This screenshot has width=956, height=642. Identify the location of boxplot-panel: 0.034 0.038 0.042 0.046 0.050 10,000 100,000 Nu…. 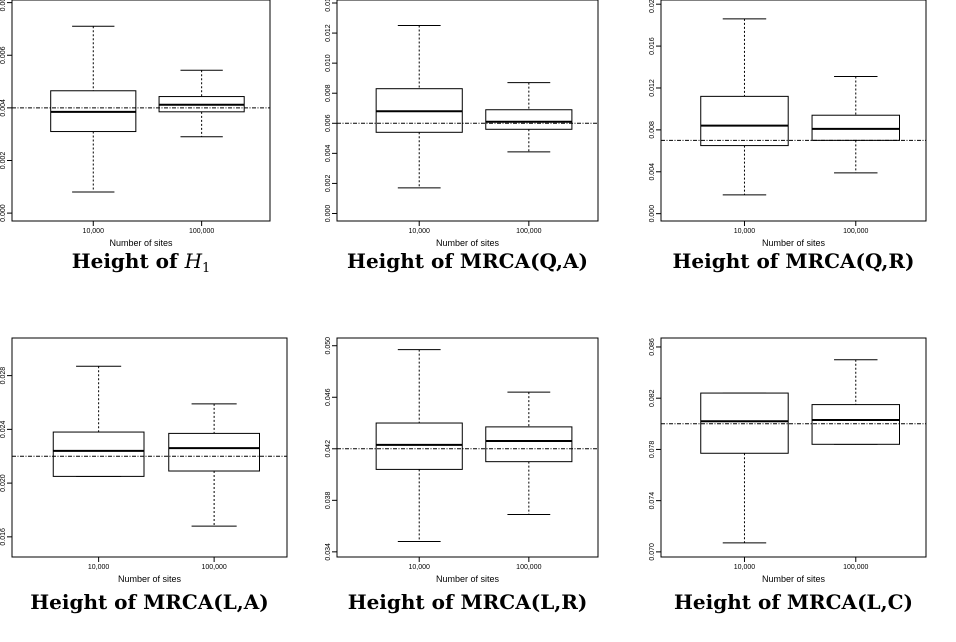
(461, 475).